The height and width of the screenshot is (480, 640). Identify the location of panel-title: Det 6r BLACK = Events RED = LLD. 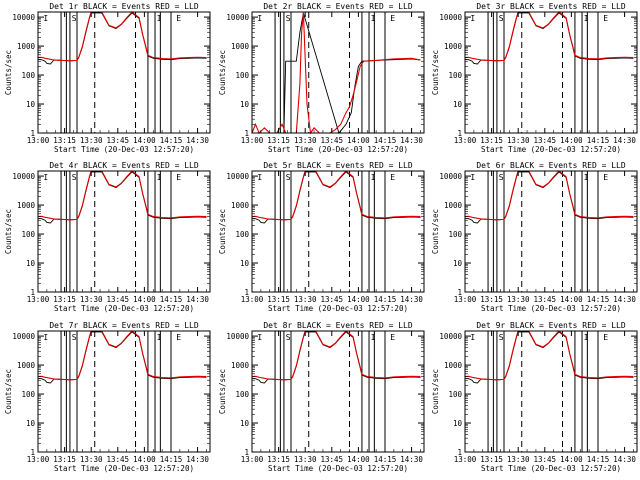
(550, 165).